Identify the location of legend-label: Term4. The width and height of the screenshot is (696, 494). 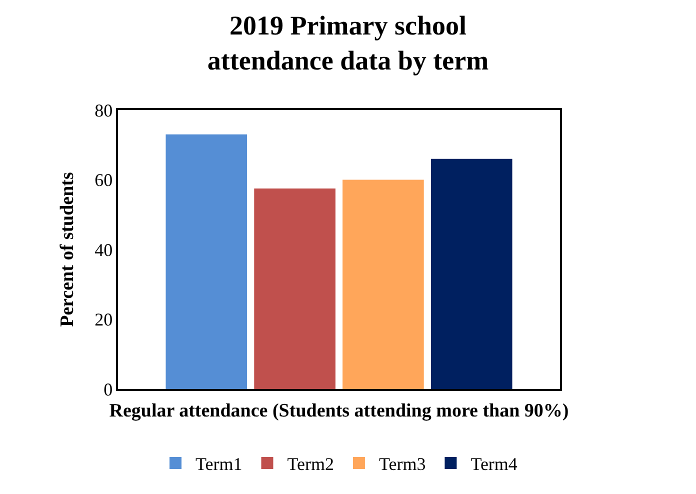
(494, 464).